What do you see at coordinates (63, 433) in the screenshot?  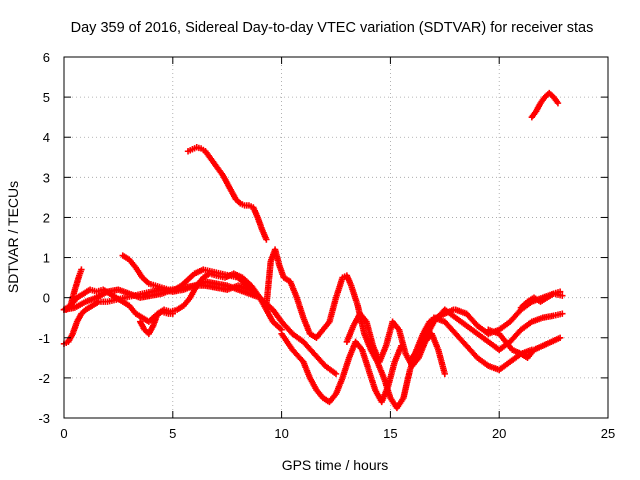 I see `x-tick-label: 0` at bounding box center [63, 433].